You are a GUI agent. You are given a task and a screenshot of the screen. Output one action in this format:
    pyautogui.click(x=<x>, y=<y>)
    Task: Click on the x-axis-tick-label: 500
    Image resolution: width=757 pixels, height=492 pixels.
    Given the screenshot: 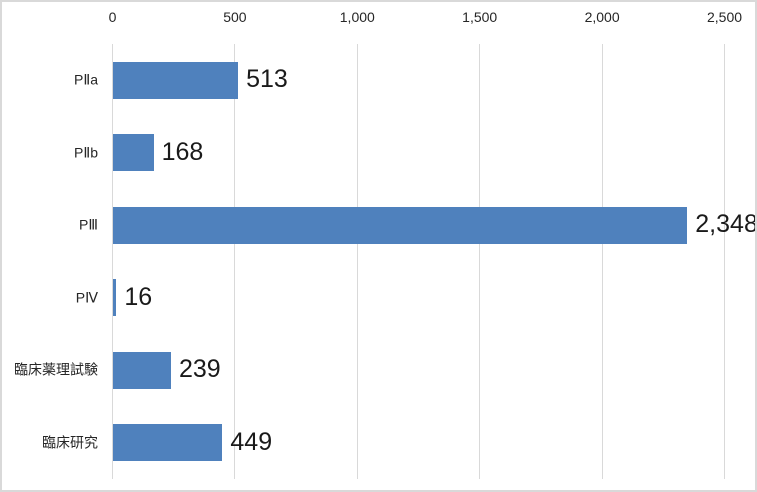 What is the action you would take?
    pyautogui.click(x=235, y=17)
    